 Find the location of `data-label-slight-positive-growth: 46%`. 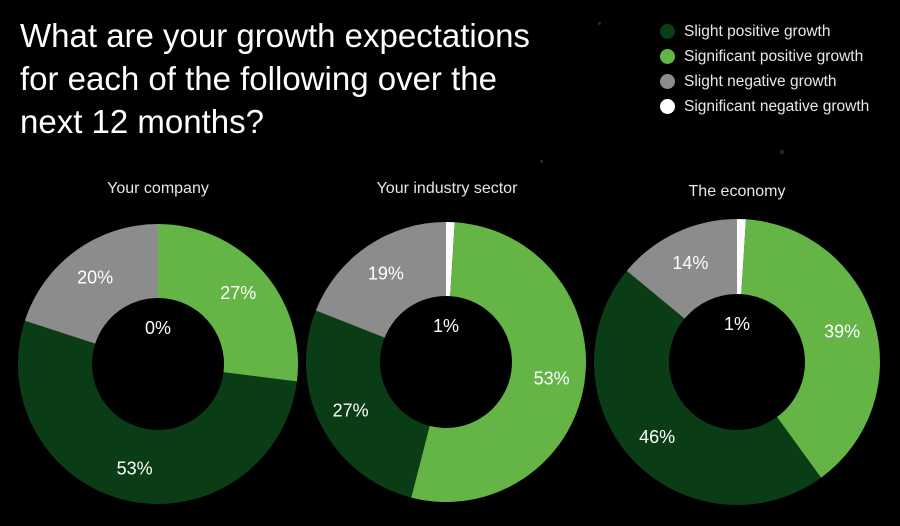

data-label-slight-positive-growth: 46% is located at coordinates (657, 437).